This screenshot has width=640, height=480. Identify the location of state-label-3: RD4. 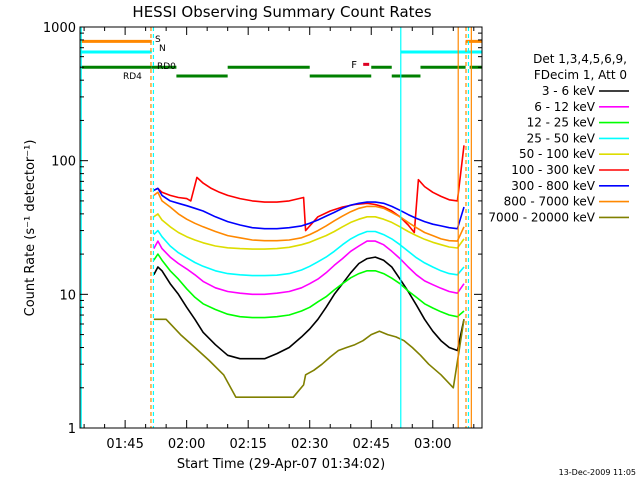
(132, 77).